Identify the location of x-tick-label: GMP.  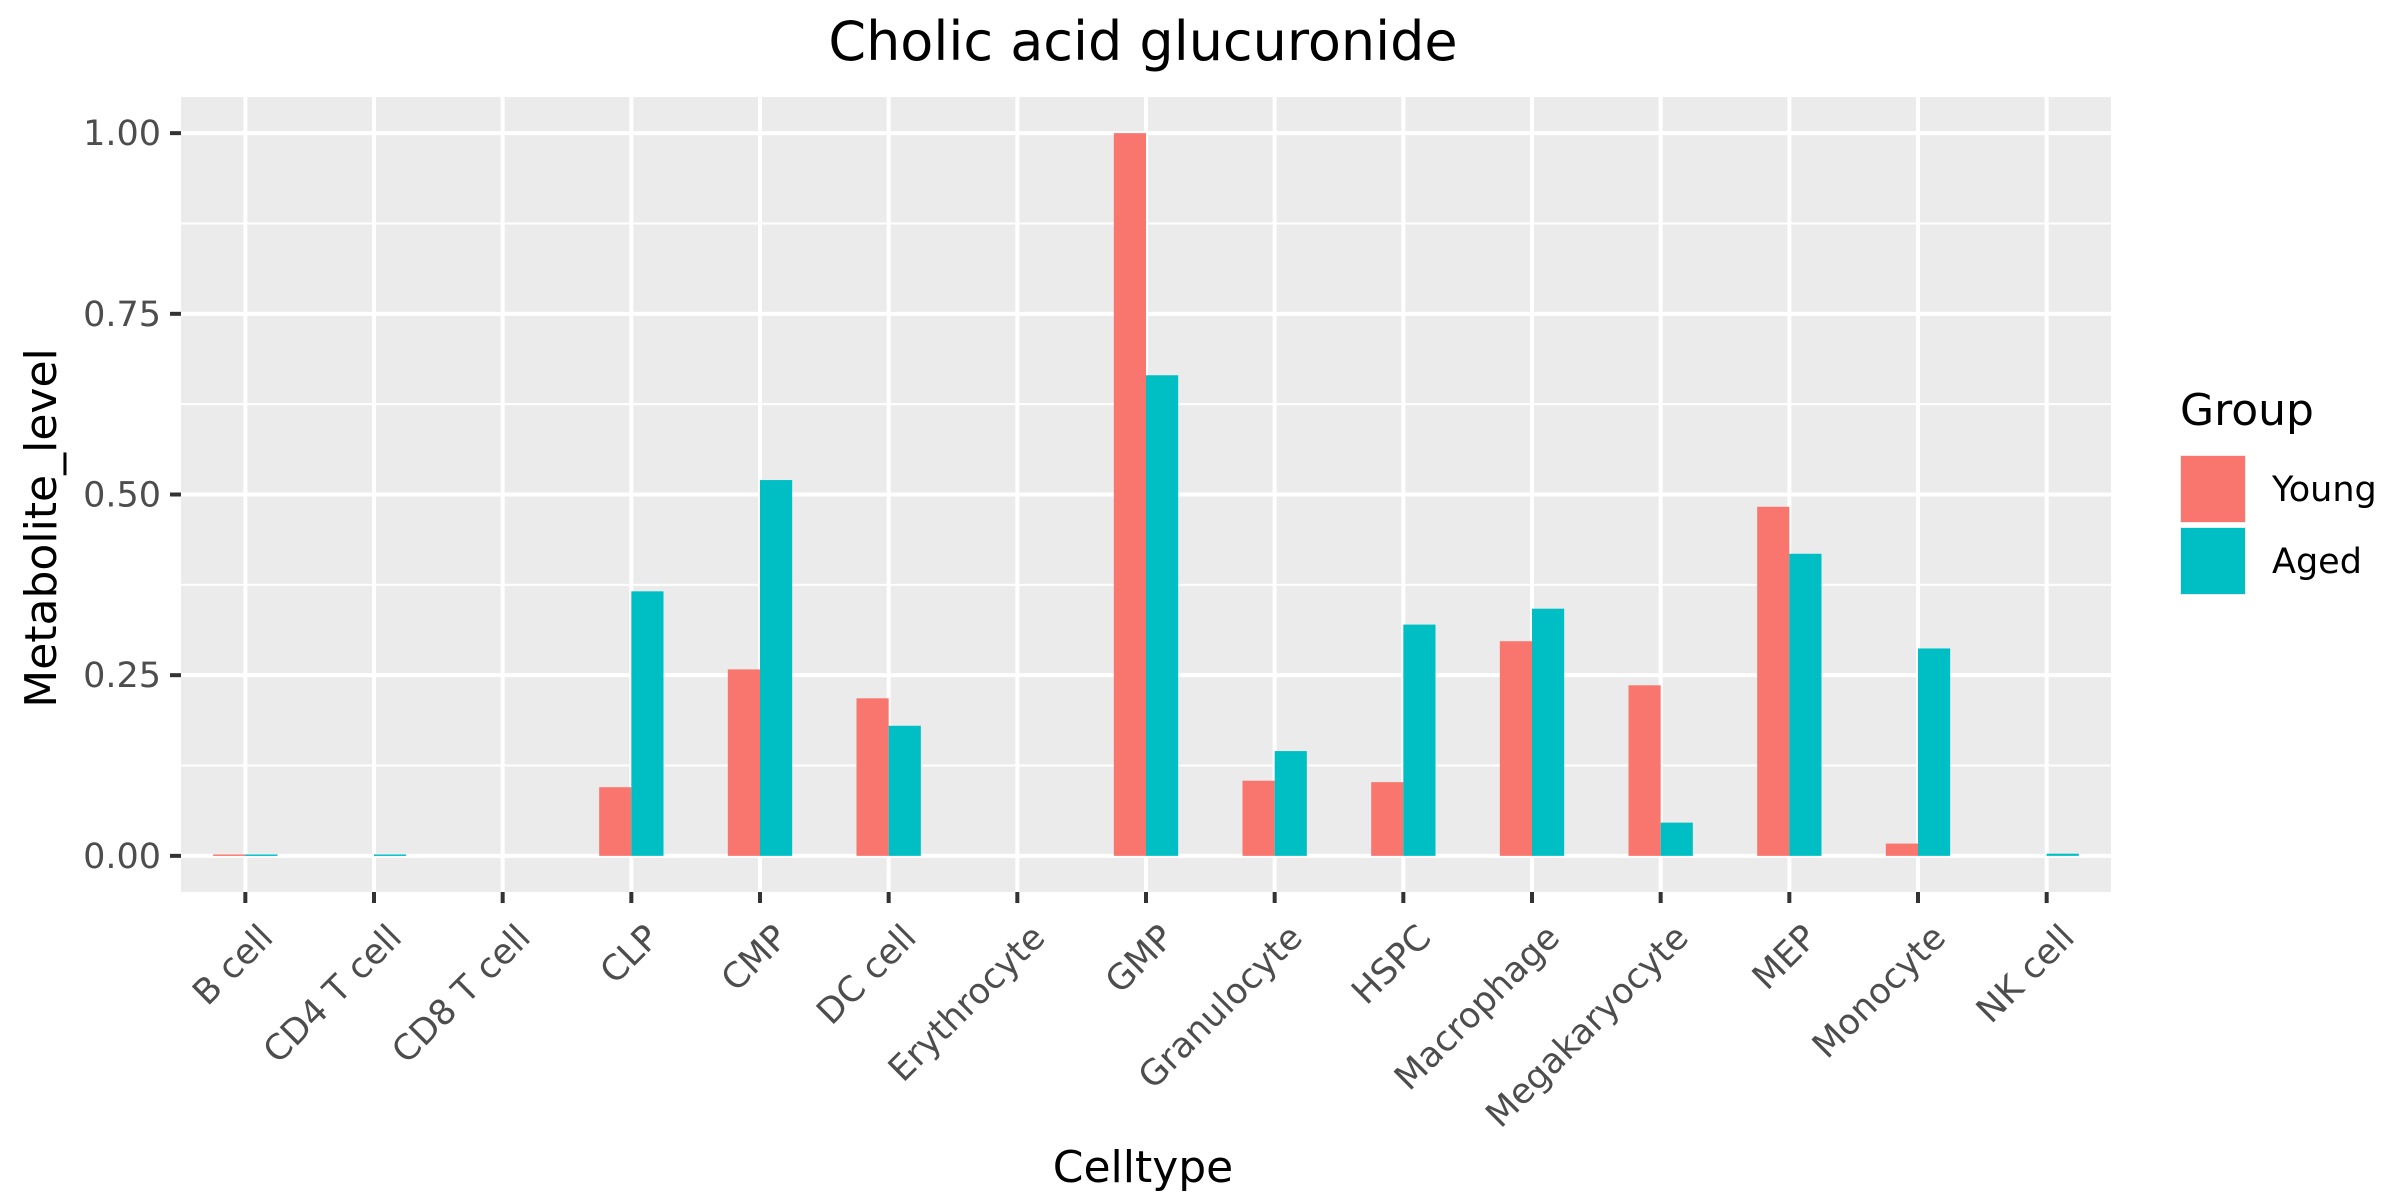
(1140, 960).